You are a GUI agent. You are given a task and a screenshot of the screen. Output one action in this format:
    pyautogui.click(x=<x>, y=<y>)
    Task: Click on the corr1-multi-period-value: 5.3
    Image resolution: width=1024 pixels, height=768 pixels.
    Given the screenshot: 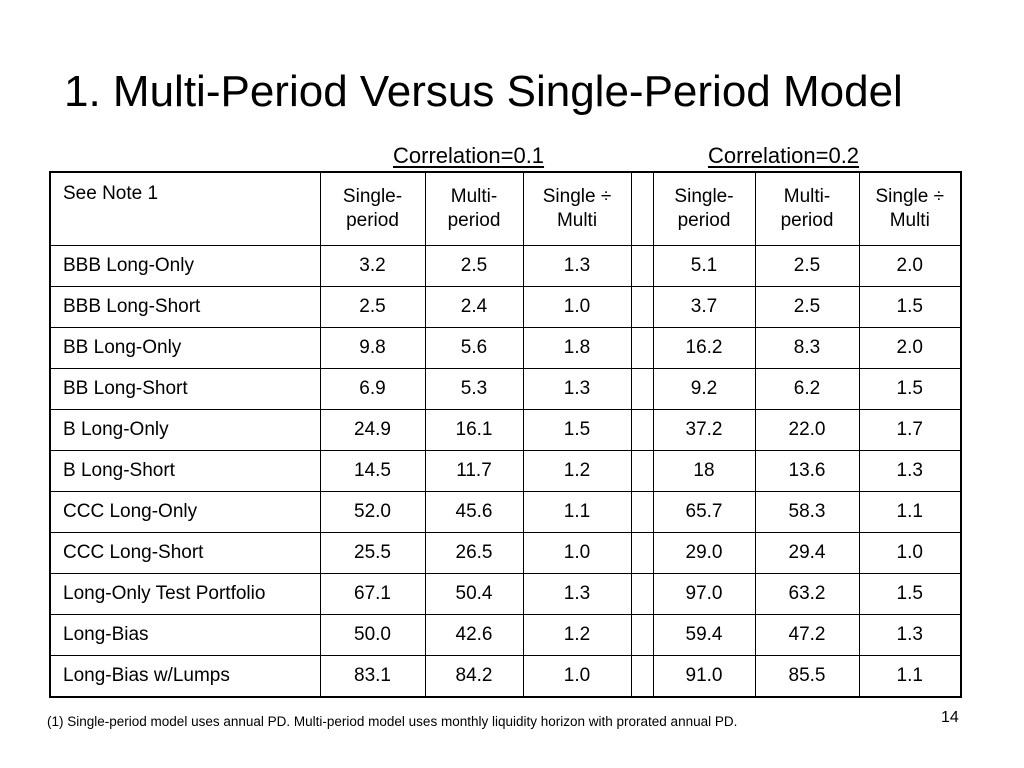 What is the action you would take?
    pyautogui.click(x=474, y=389)
    